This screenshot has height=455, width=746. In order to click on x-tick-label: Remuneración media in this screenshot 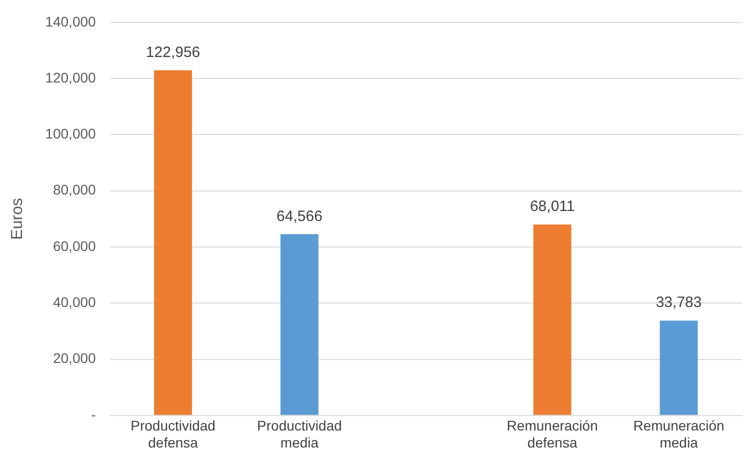, I will do `click(678, 434)`.